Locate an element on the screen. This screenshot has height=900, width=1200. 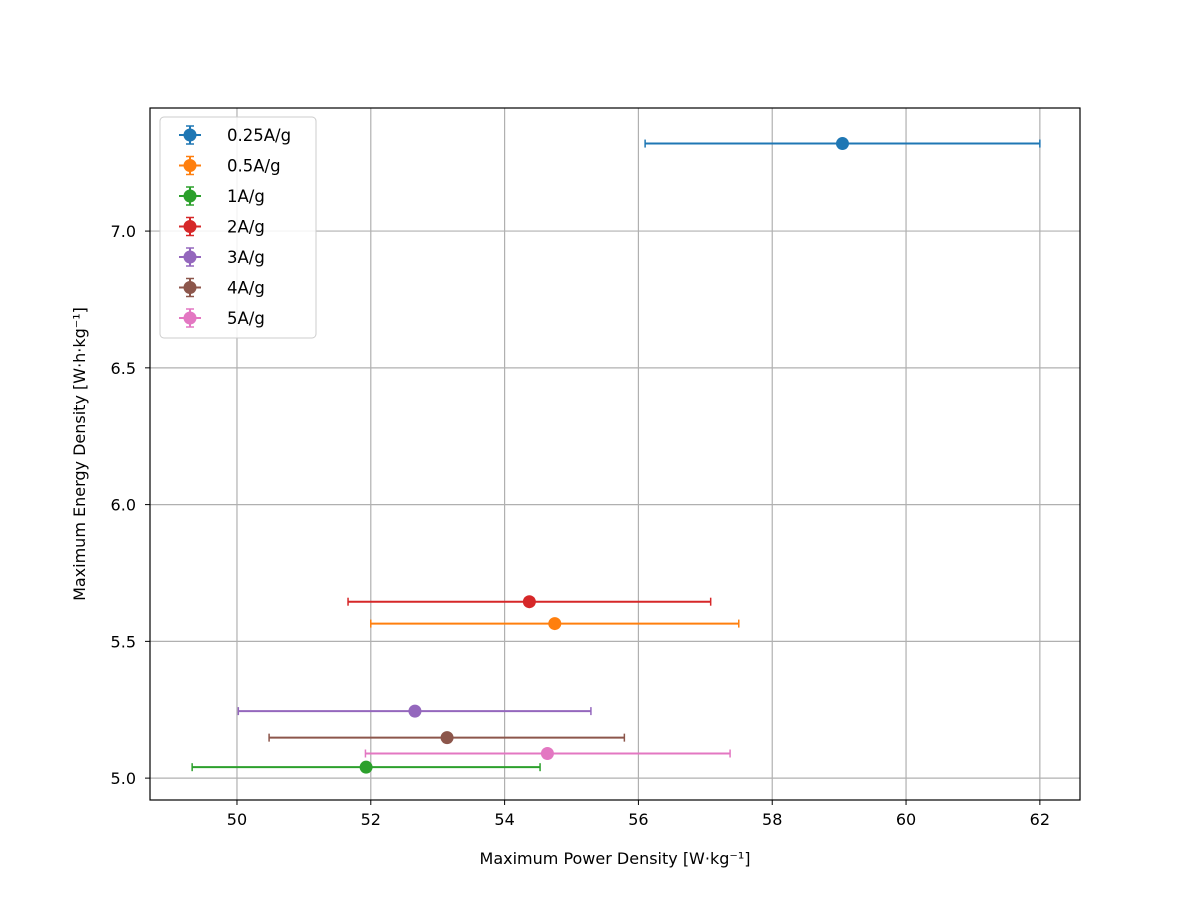
x-tick-label: 58 is located at coordinates (772, 819).